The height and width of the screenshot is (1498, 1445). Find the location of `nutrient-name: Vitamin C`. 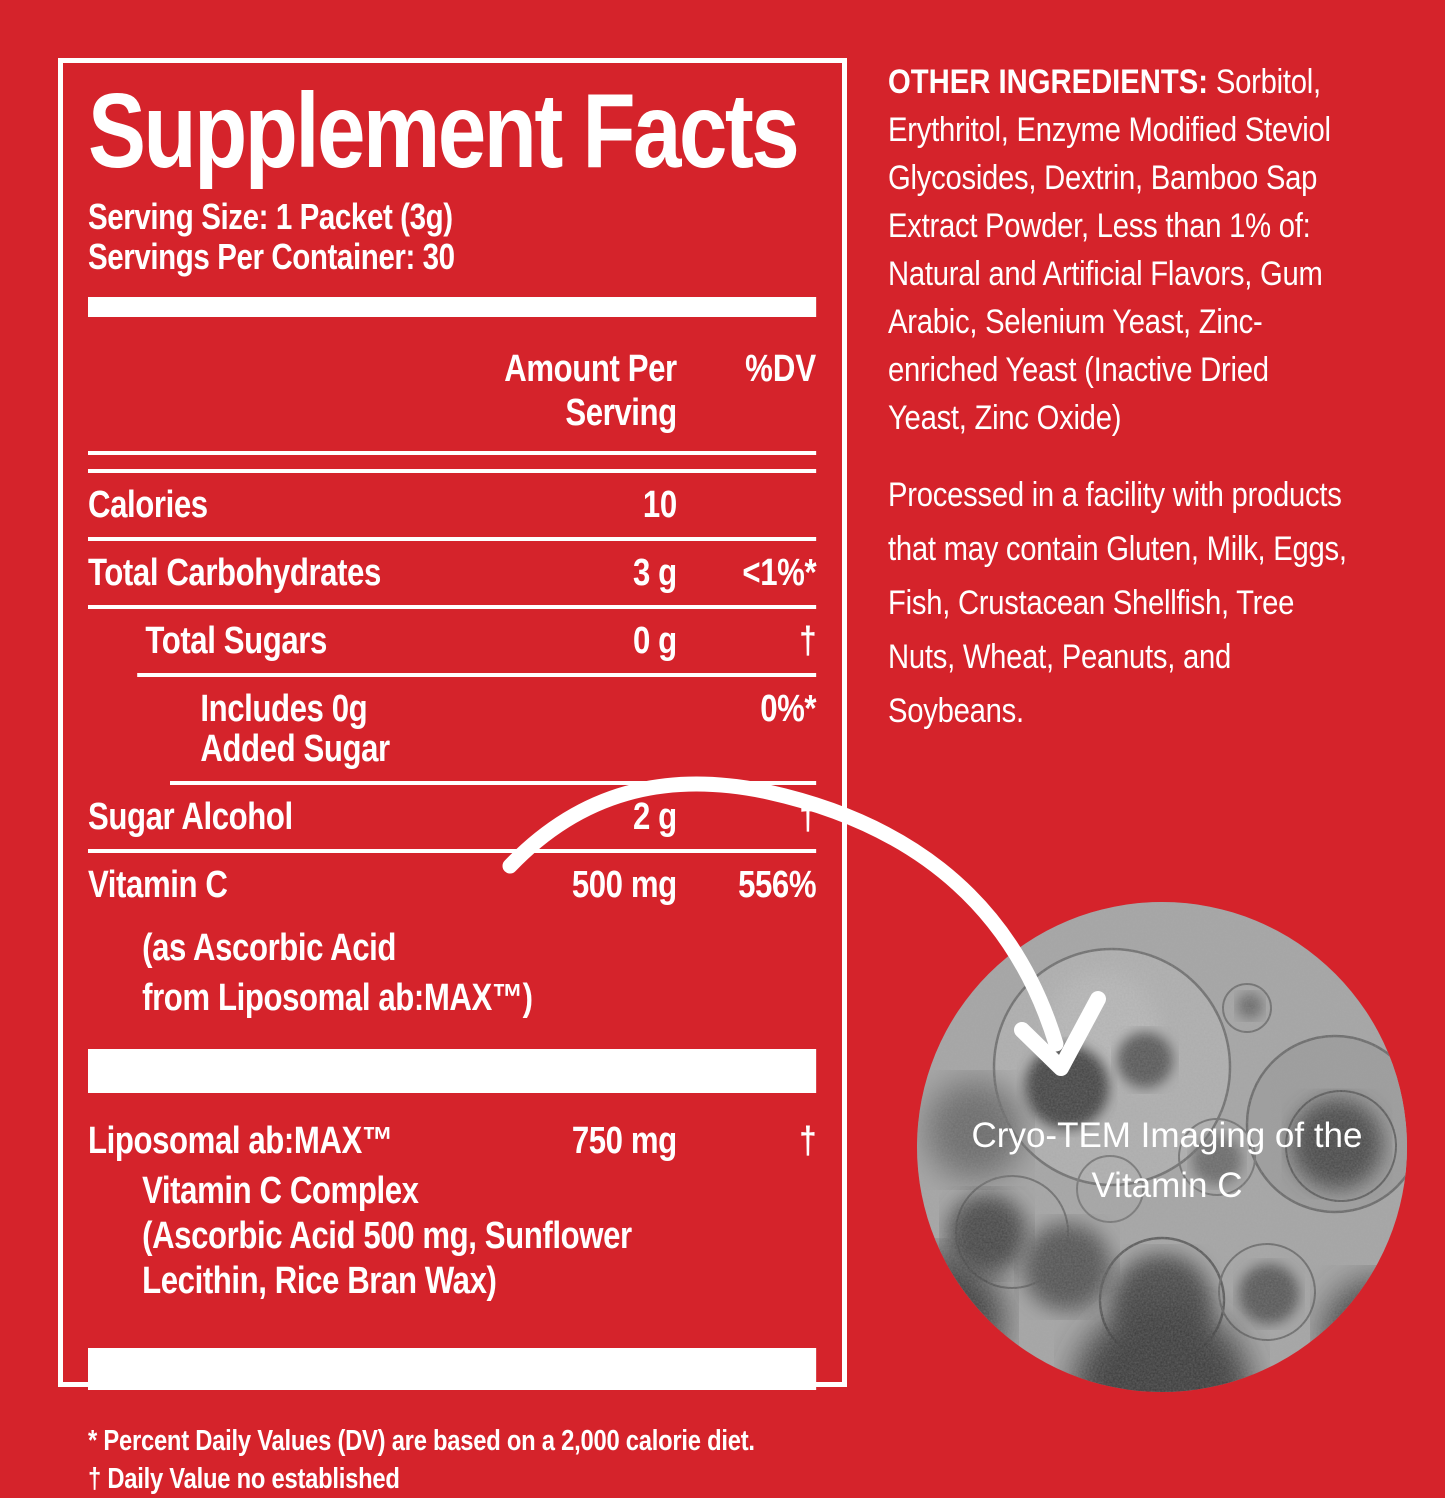

nutrient-name: Vitamin C is located at coordinates (158, 885).